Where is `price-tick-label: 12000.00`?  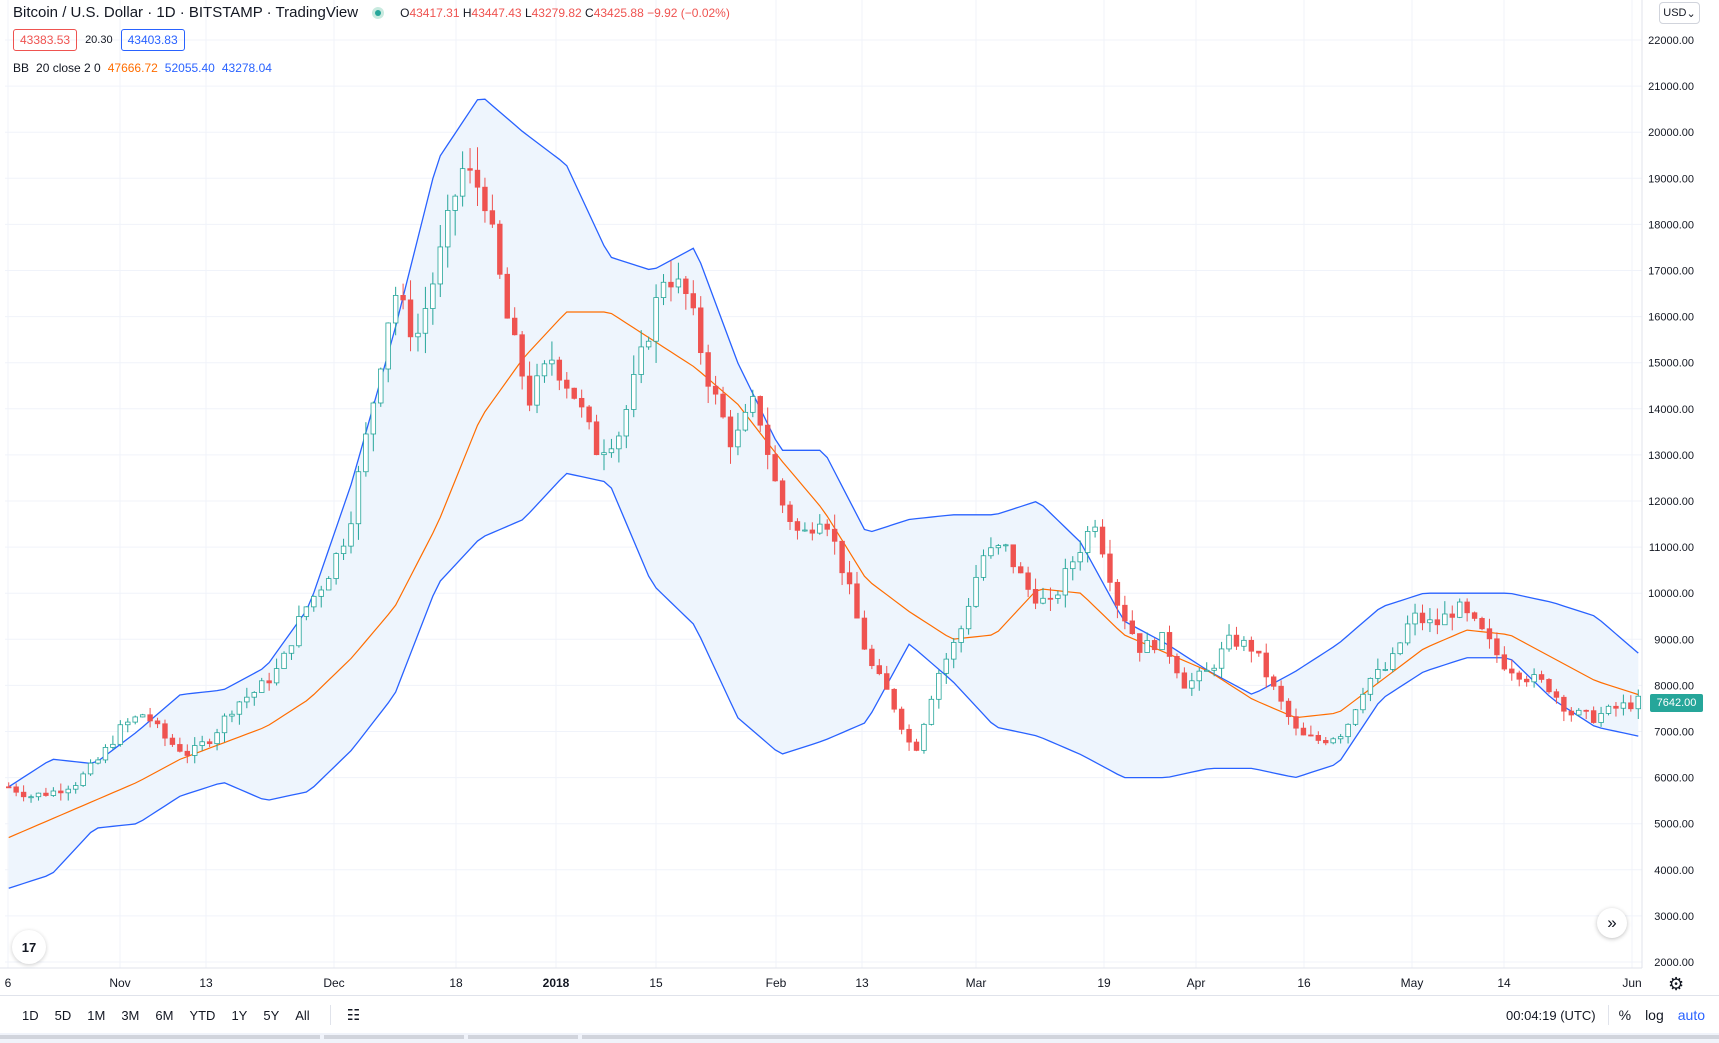
price-tick-label: 12000.00 is located at coordinates (1671, 502).